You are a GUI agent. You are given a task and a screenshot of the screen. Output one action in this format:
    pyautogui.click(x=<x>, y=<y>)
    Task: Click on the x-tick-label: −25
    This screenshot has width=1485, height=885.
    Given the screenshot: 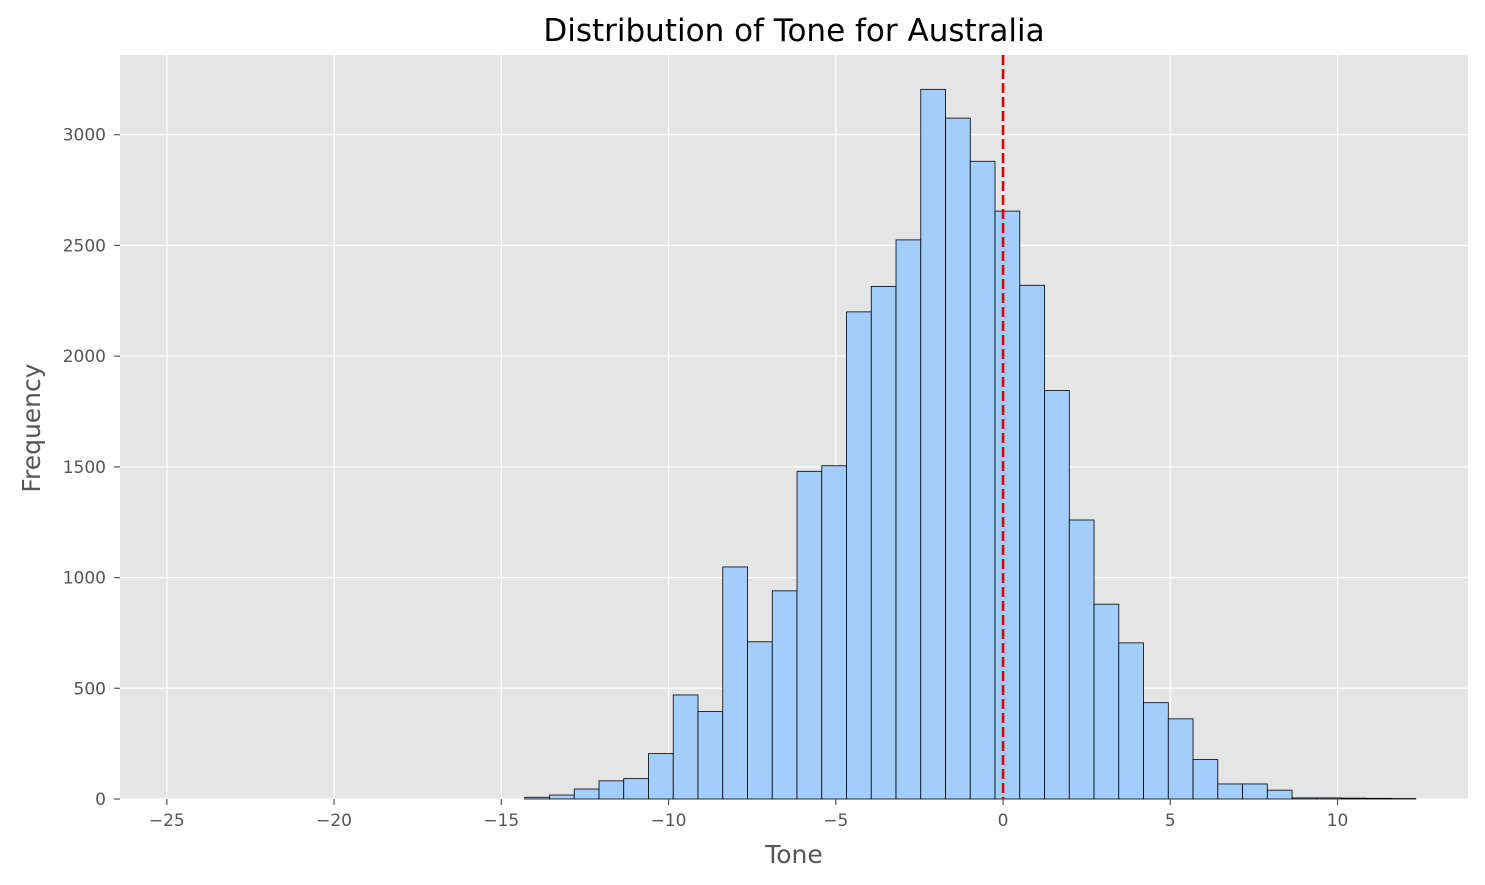 What is the action you would take?
    pyautogui.click(x=167, y=821)
    